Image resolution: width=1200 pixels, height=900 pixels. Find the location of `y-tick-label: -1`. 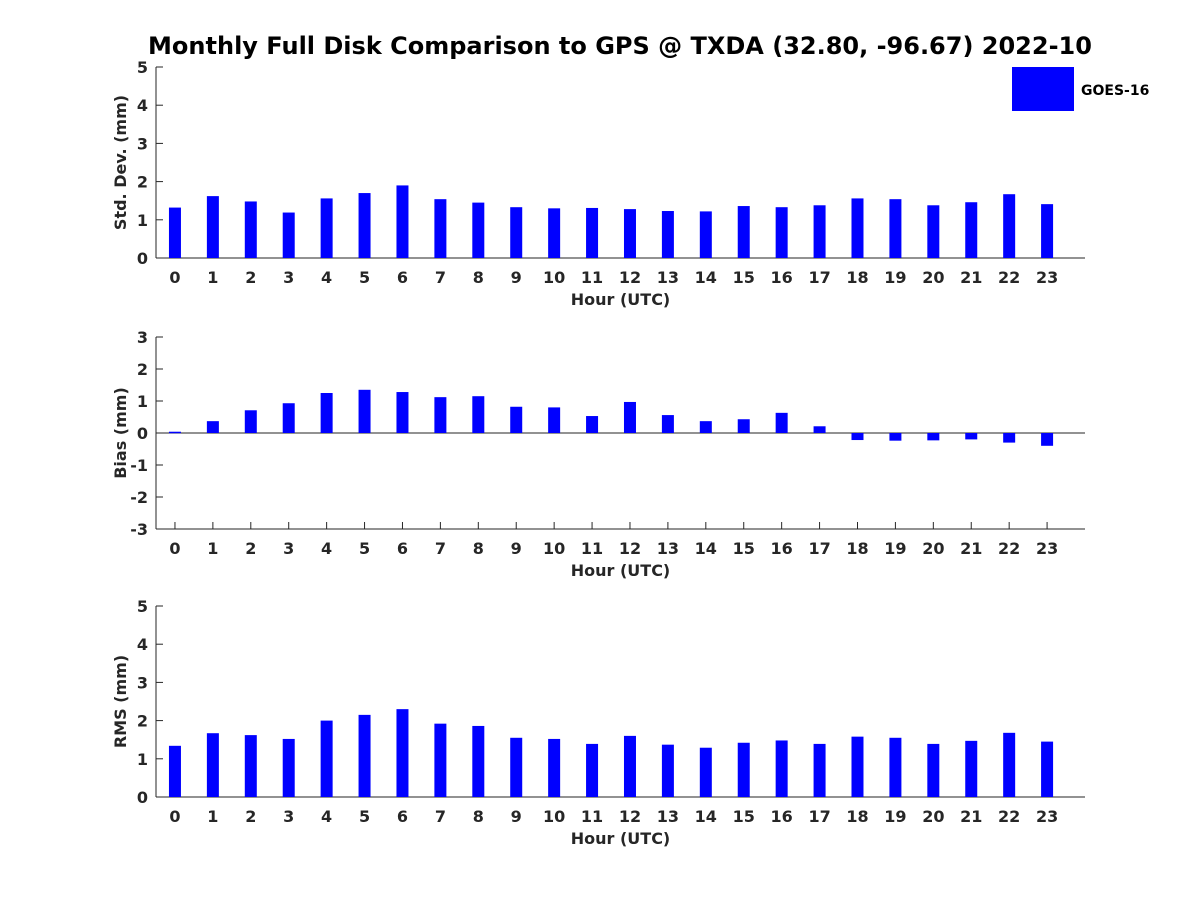

y-tick-label: -1 is located at coordinates (139, 465).